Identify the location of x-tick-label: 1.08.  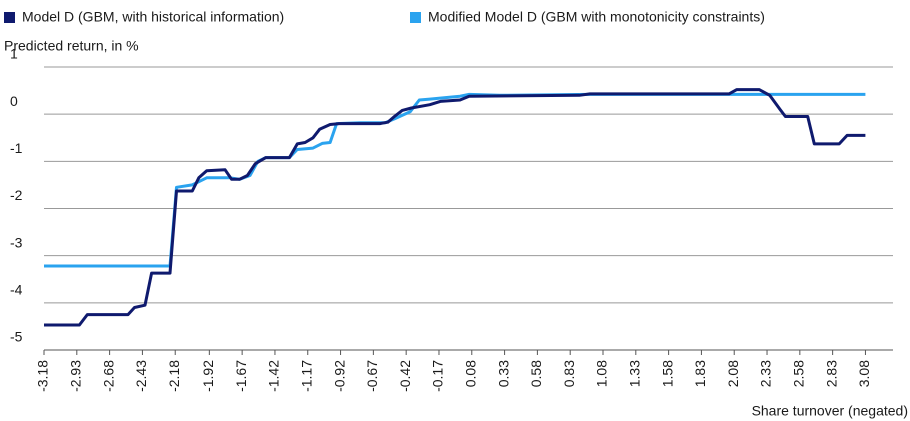
(602, 373).